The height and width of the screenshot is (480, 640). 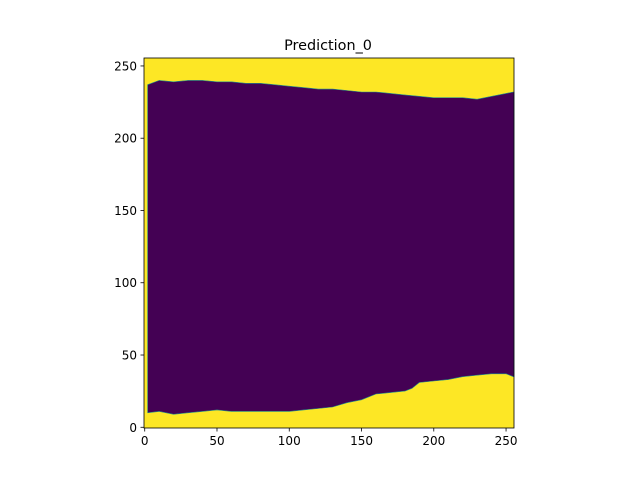 What do you see at coordinates (361, 441) in the screenshot?
I see `x-tick-label: 150` at bounding box center [361, 441].